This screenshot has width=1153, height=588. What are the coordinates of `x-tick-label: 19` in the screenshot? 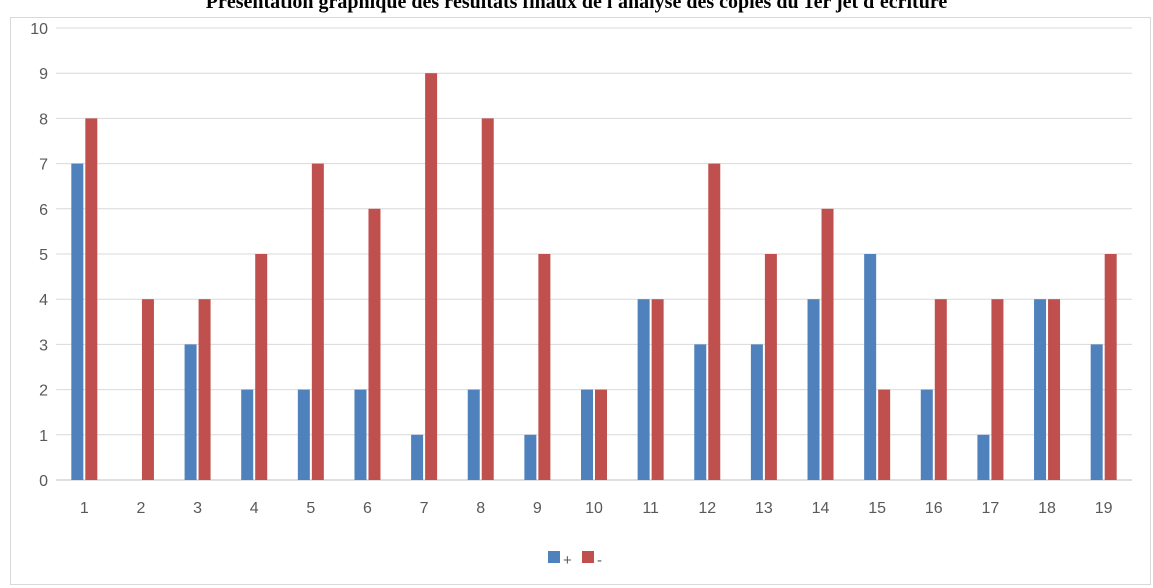 It's located at (1104, 508).